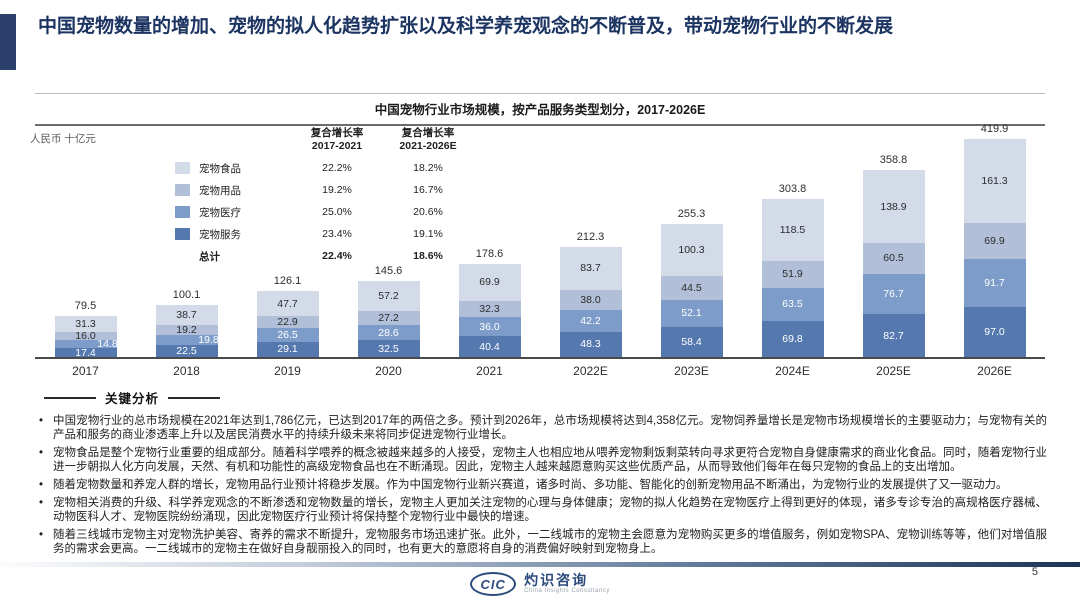  What do you see at coordinates (85, 305) in the screenshot?
I see `bar-total-value: 79.5` at bounding box center [85, 305].